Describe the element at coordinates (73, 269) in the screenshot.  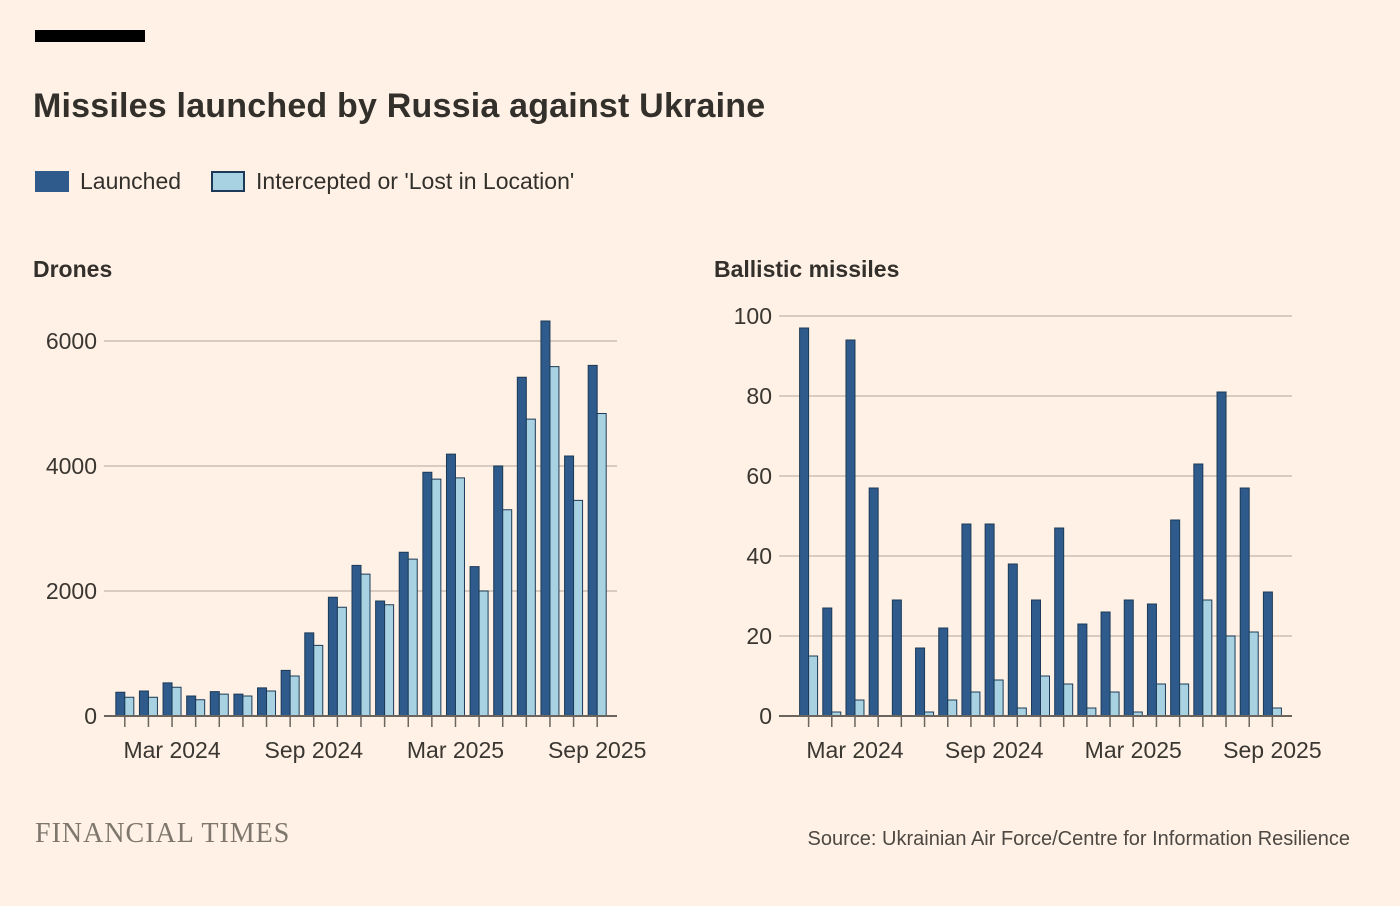
I see `drones-chart-title: Drones` at that location.